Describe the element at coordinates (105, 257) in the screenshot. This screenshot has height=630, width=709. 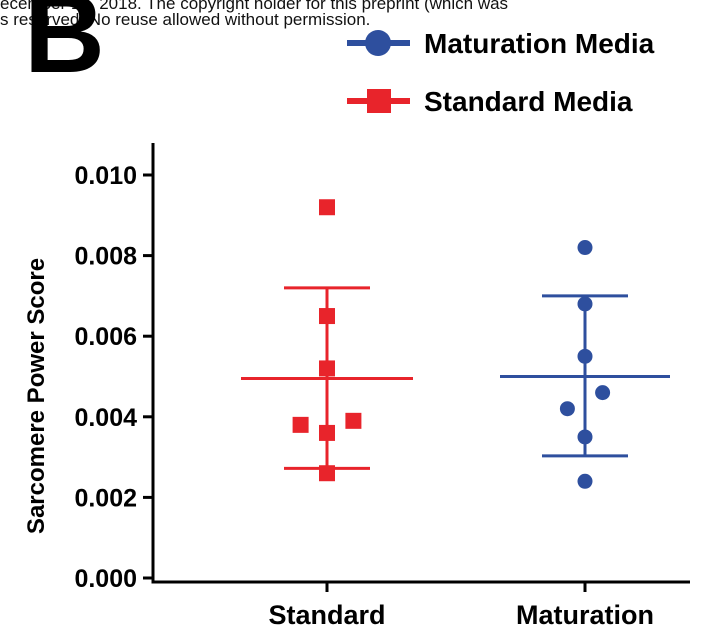
I see `y-tick-label: 0.008` at that location.